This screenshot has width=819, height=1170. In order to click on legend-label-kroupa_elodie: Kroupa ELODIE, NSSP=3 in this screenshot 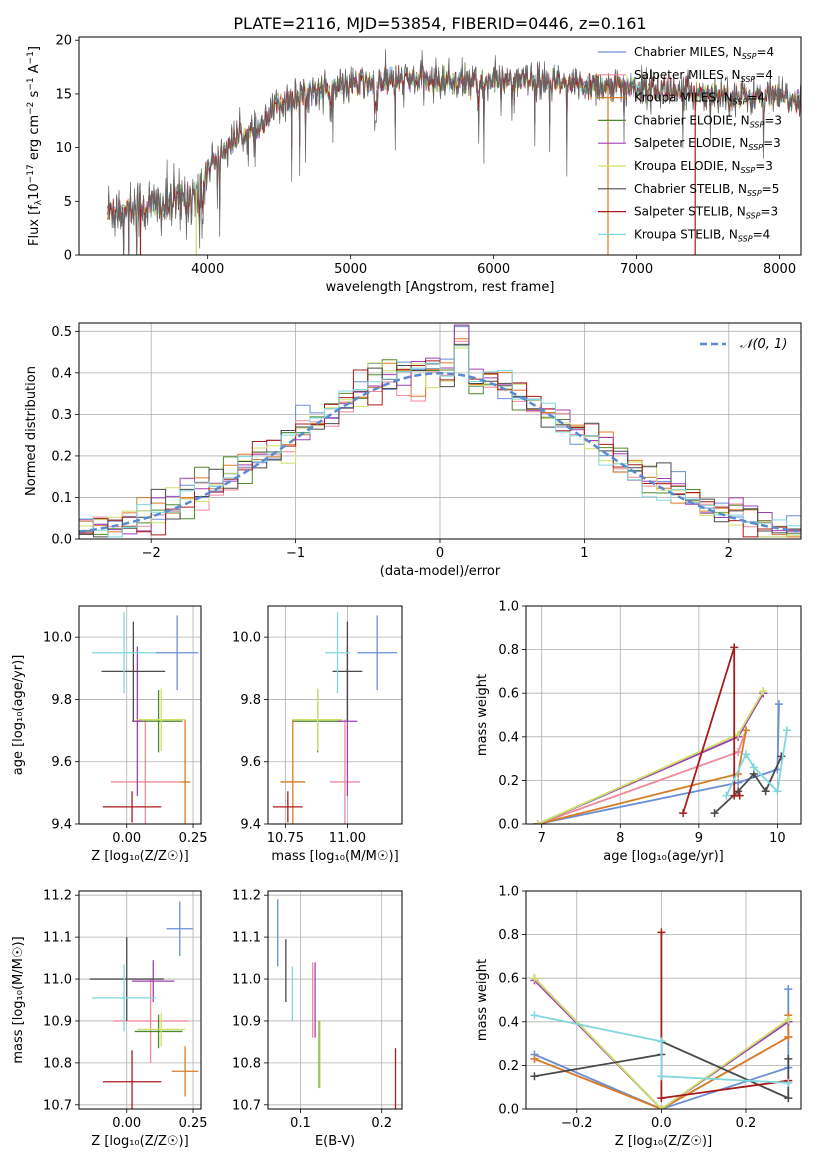, I will do `click(703, 167)`.